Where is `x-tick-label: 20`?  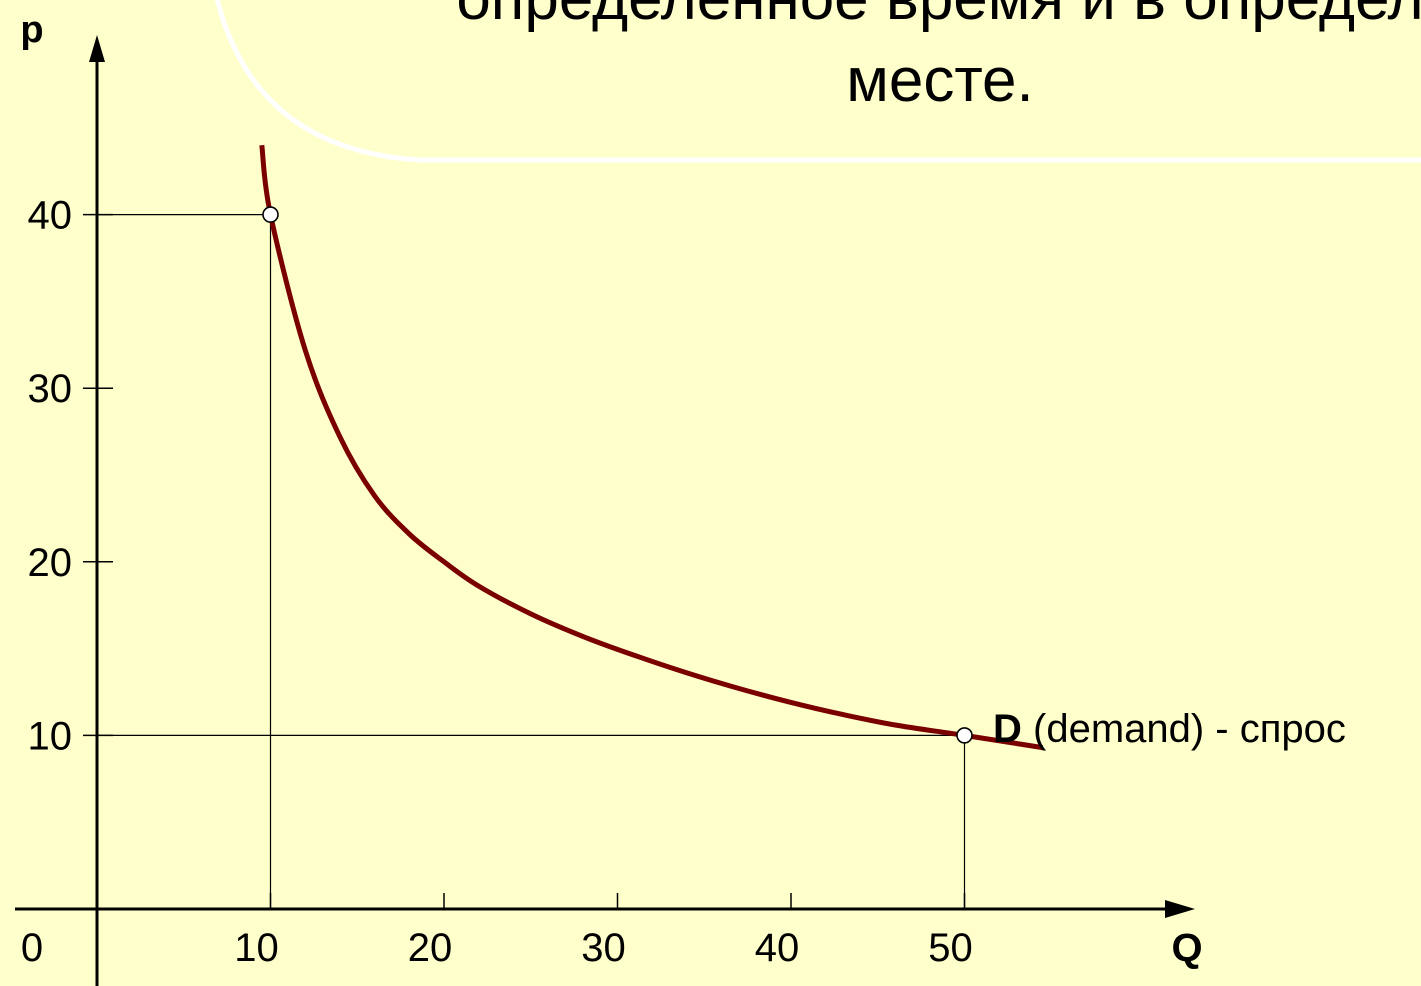 x-tick-label: 20 is located at coordinates (430, 948).